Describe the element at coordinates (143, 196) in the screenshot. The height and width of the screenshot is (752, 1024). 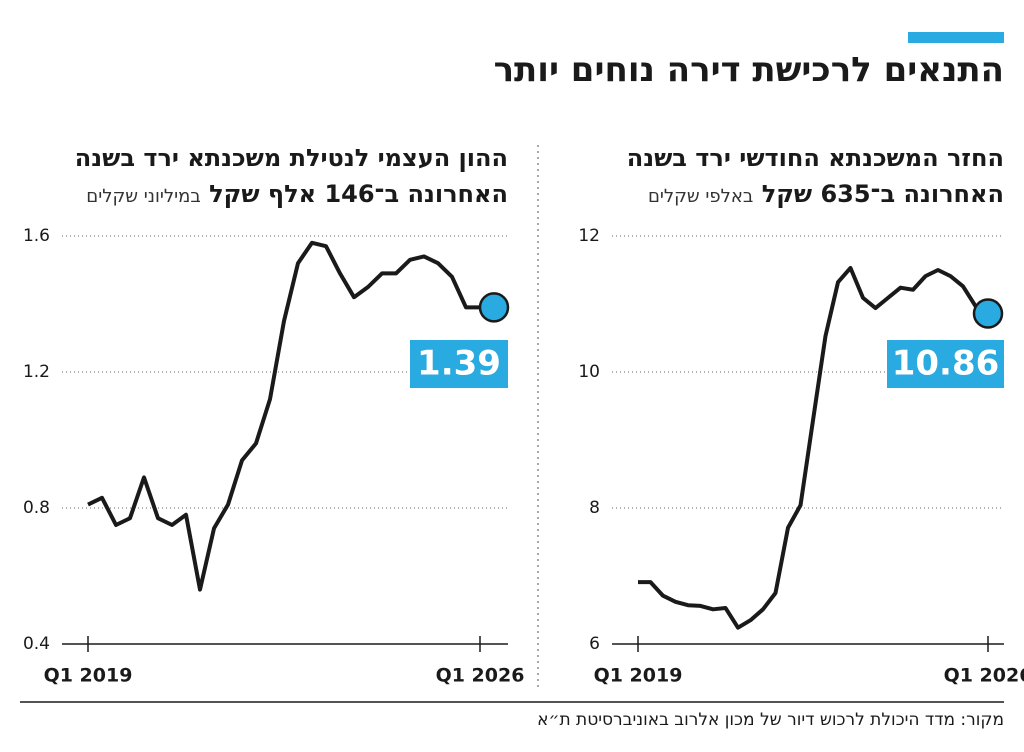
I see `unit: במיליוני שקלים` at that location.